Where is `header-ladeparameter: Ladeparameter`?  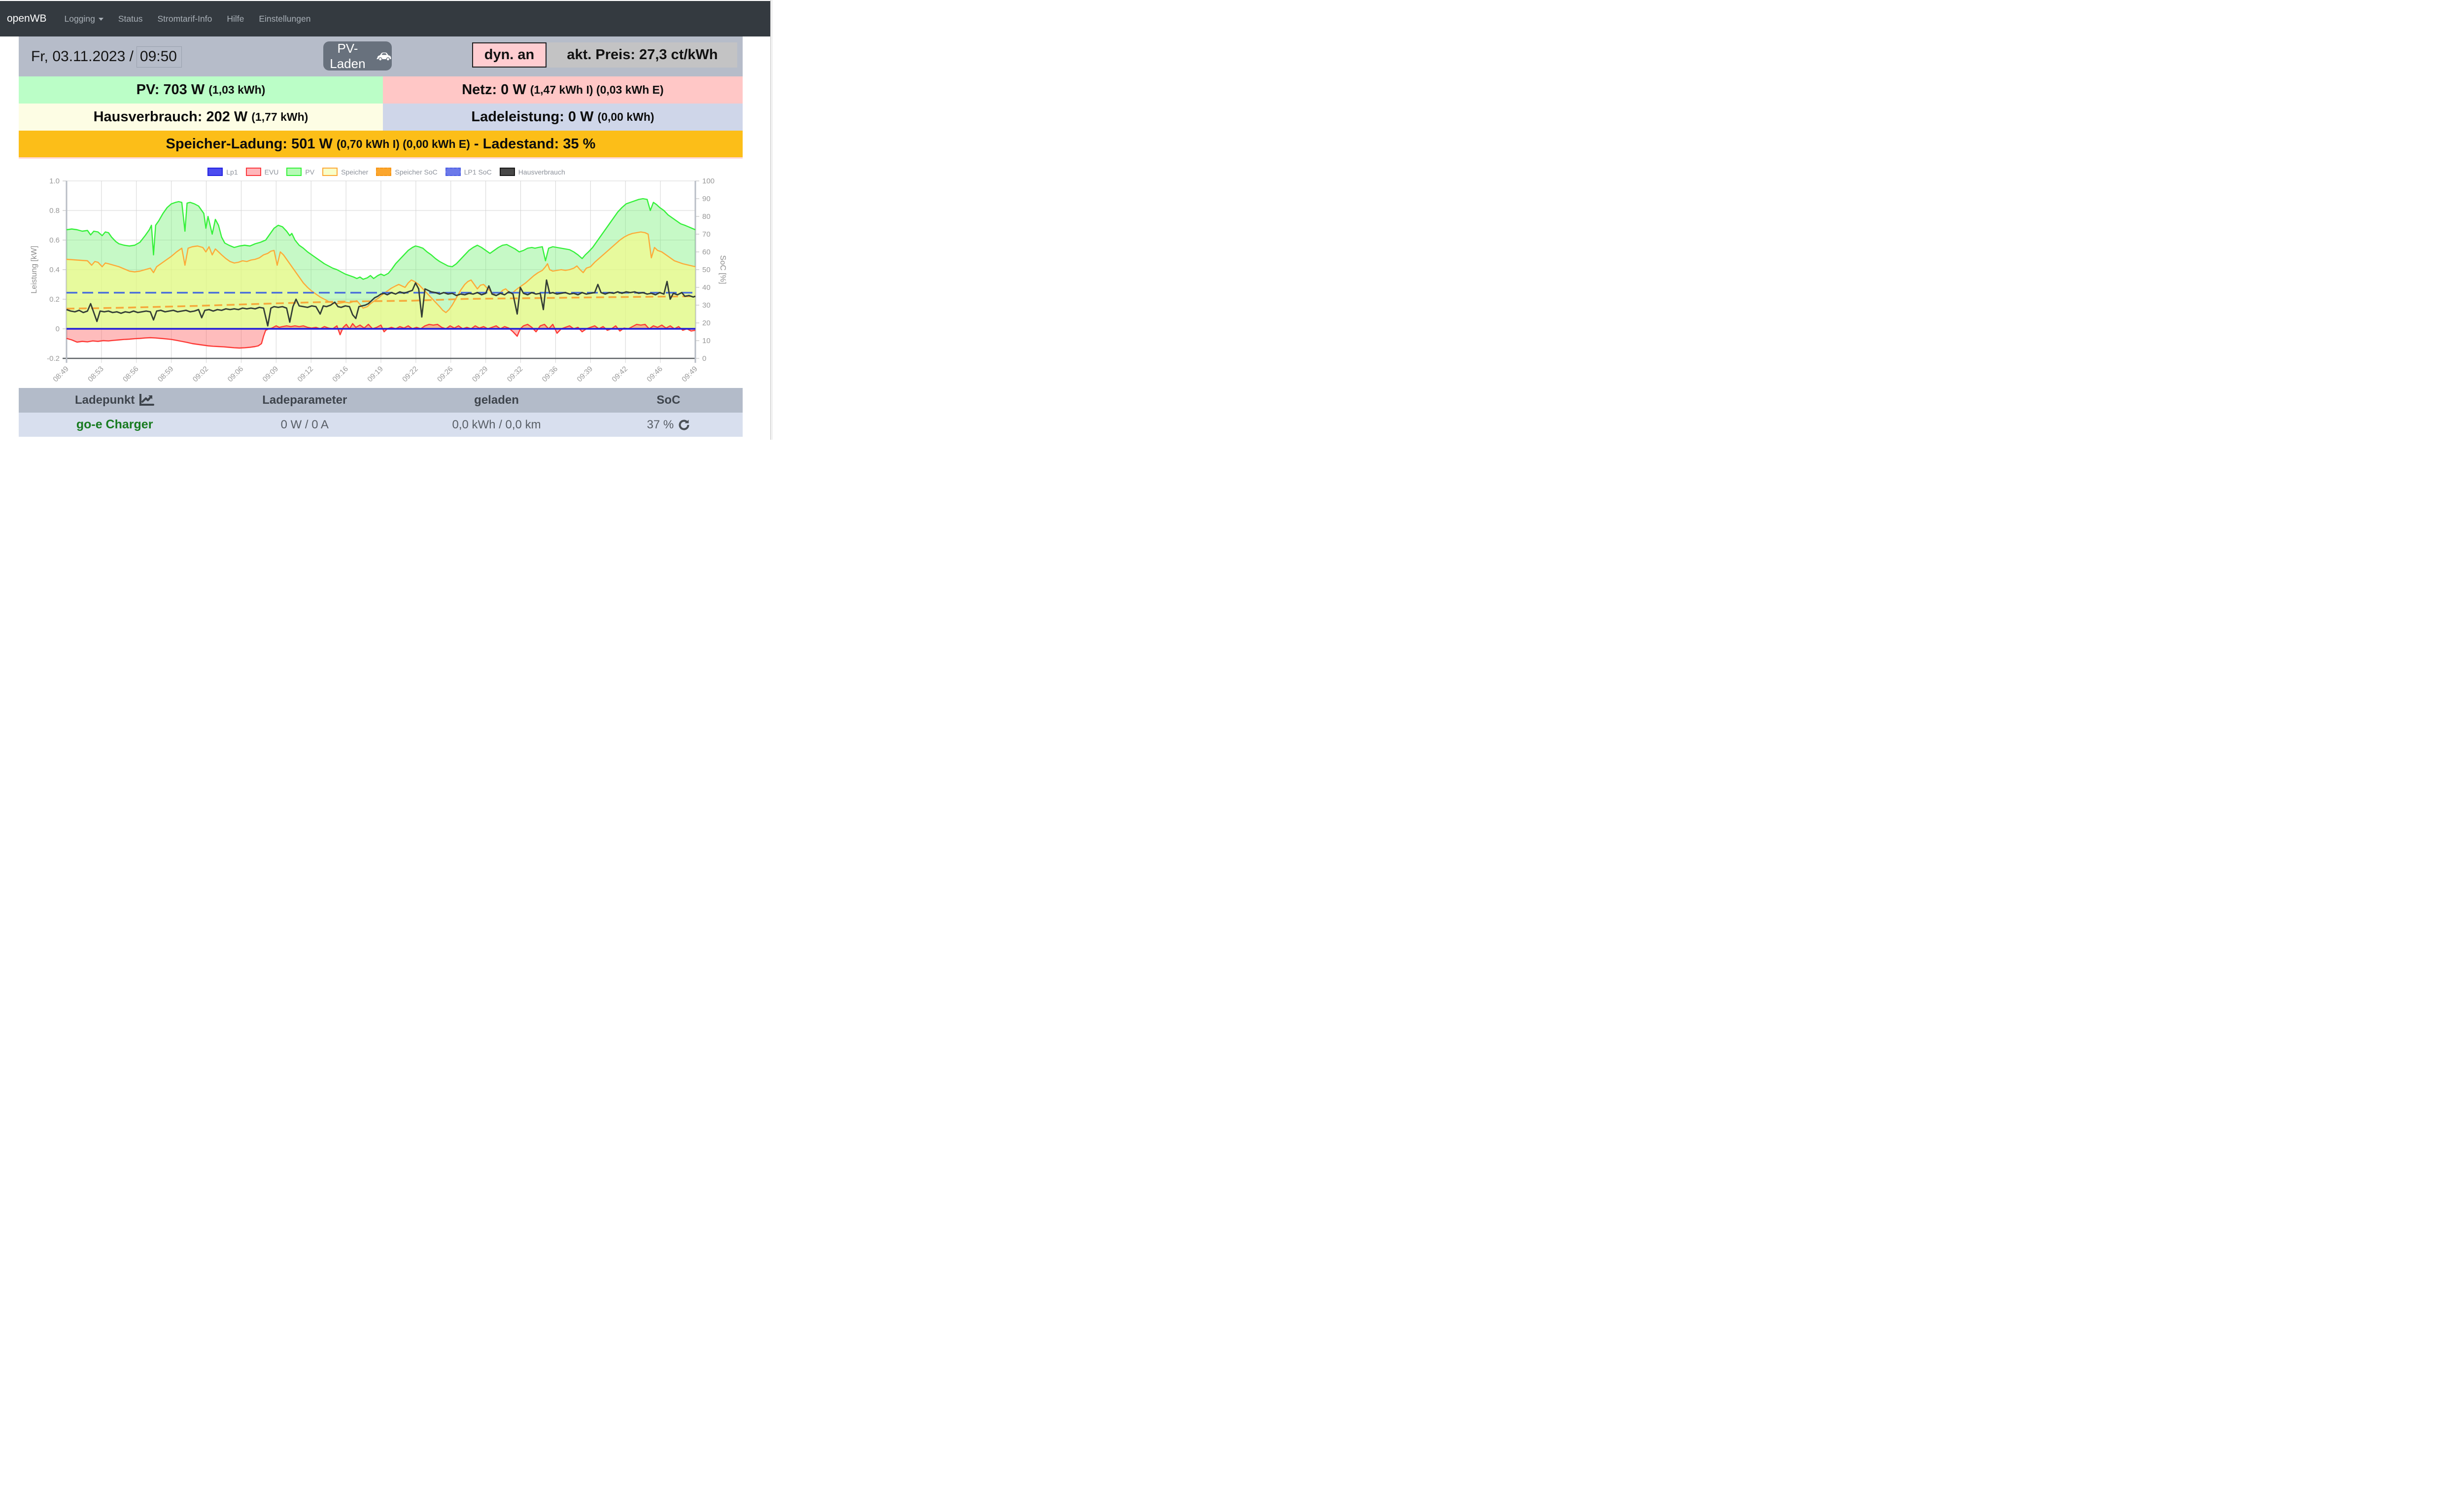 header-ladeparameter: Ladeparameter is located at coordinates (304, 400).